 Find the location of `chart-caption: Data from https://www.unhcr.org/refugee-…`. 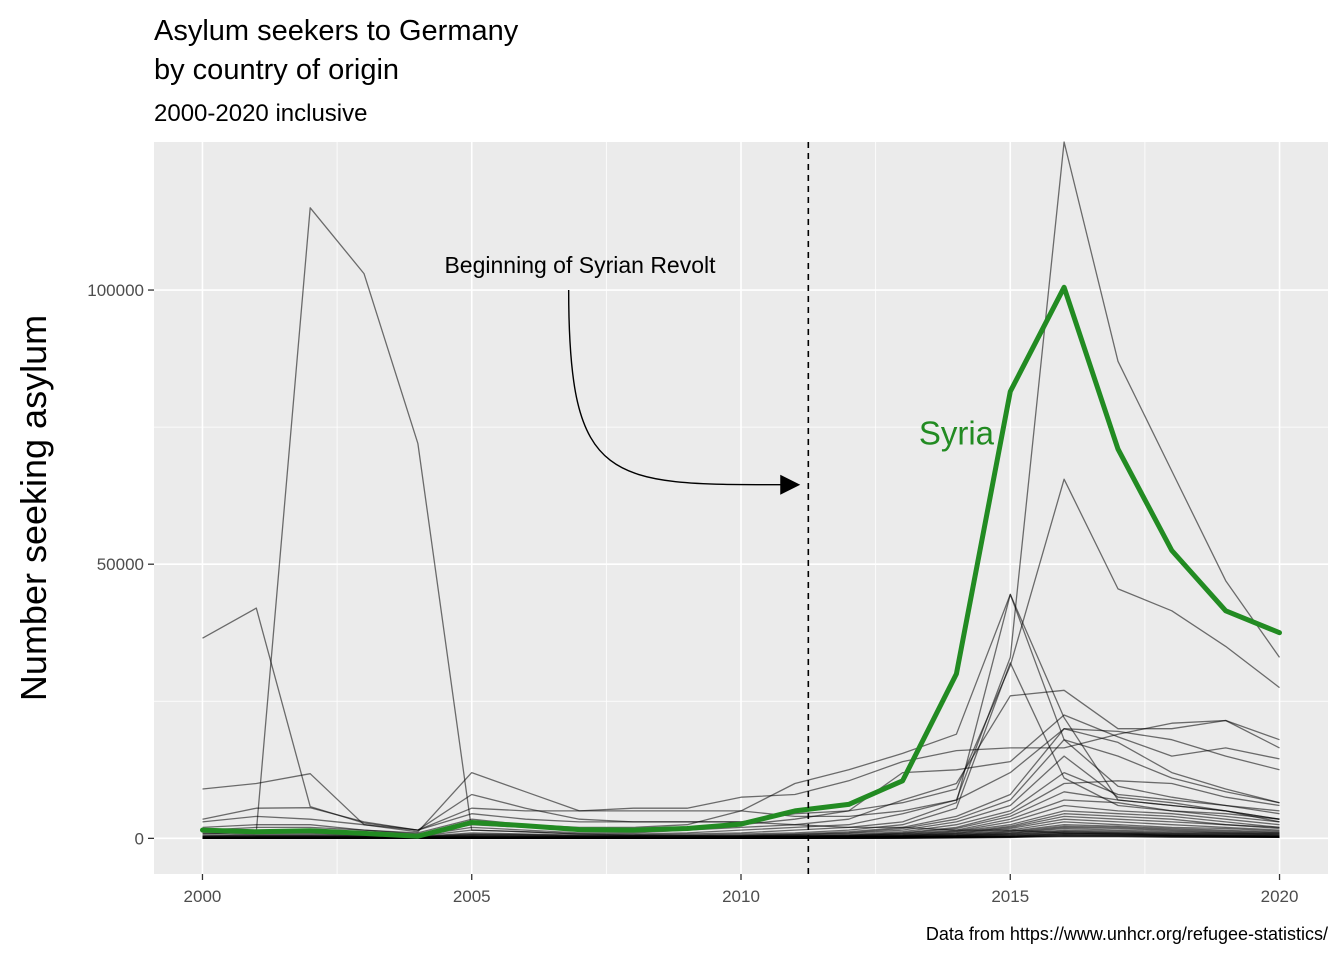

chart-caption: Data from https://www.unhcr.org/refugee-… is located at coordinates (1127, 934).